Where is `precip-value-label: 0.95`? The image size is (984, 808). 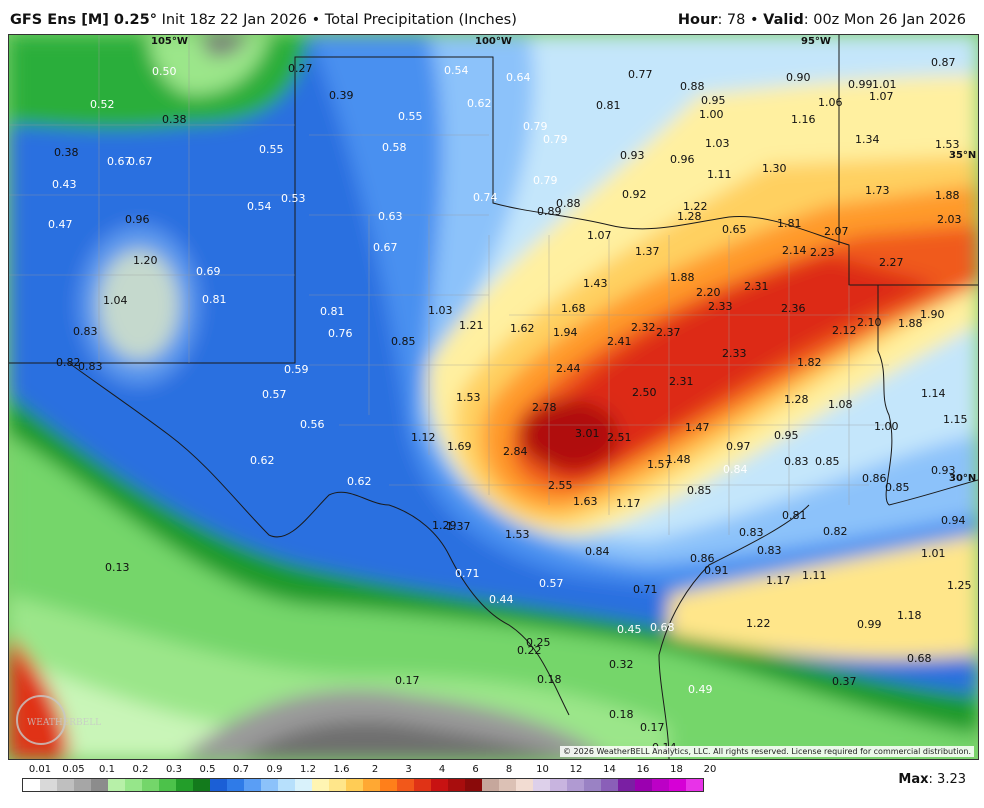 precip-value-label: 0.95 is located at coordinates (713, 100).